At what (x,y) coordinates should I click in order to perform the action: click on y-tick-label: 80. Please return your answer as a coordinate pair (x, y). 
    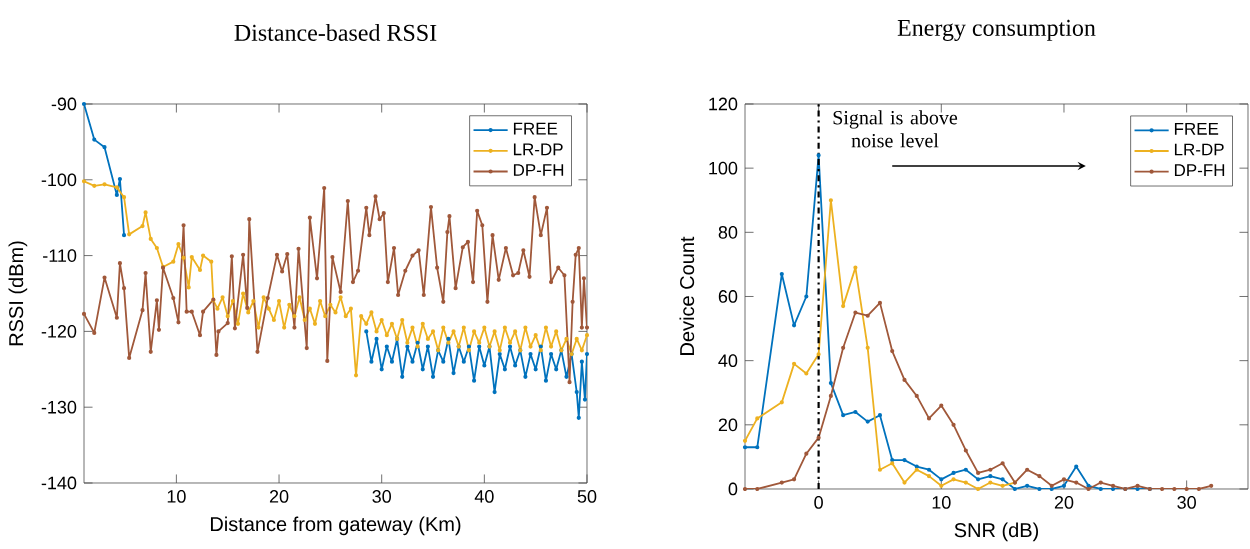
    Looking at the image, I should click on (728, 232).